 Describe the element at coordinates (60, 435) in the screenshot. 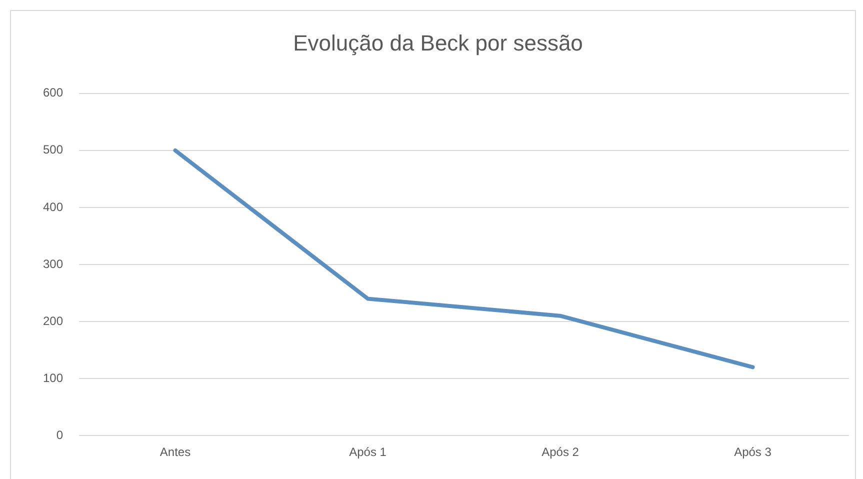

I see `y-tick-label: 0` at that location.